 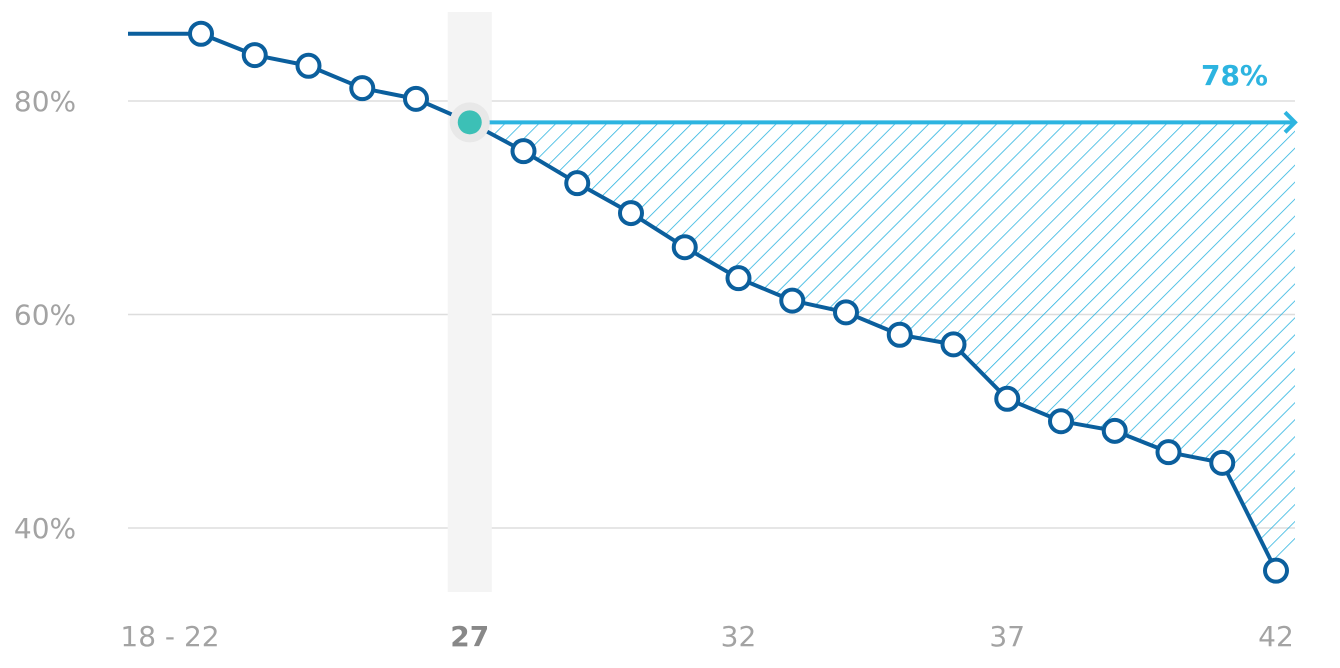 I want to click on x-tick-label: 42, so click(x=1276, y=636).